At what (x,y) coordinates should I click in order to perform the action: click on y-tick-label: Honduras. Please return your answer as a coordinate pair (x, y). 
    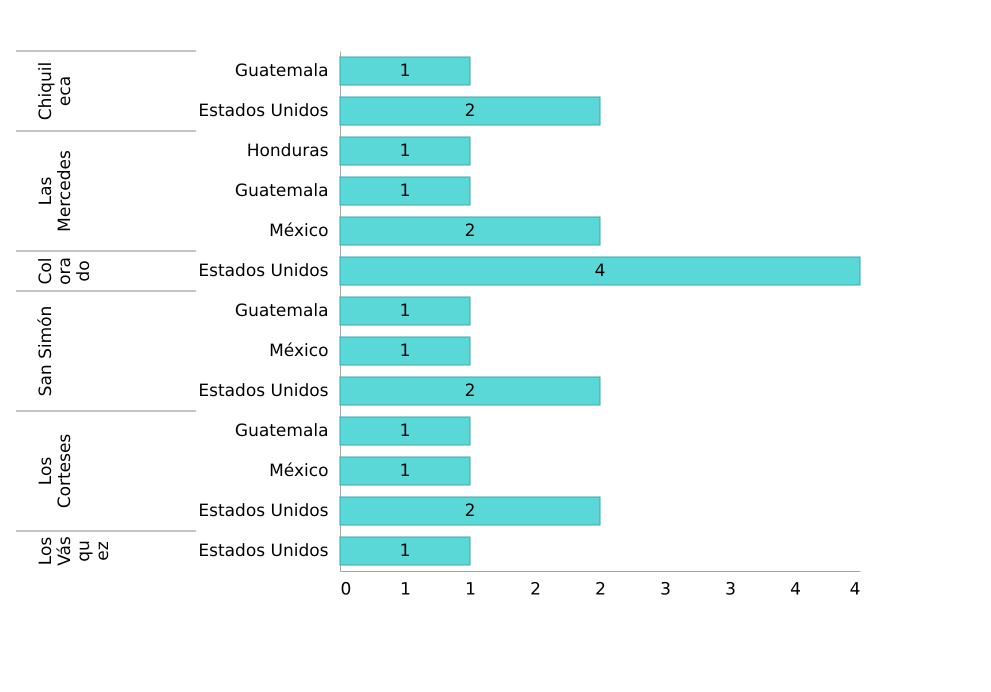
    Looking at the image, I should click on (287, 151).